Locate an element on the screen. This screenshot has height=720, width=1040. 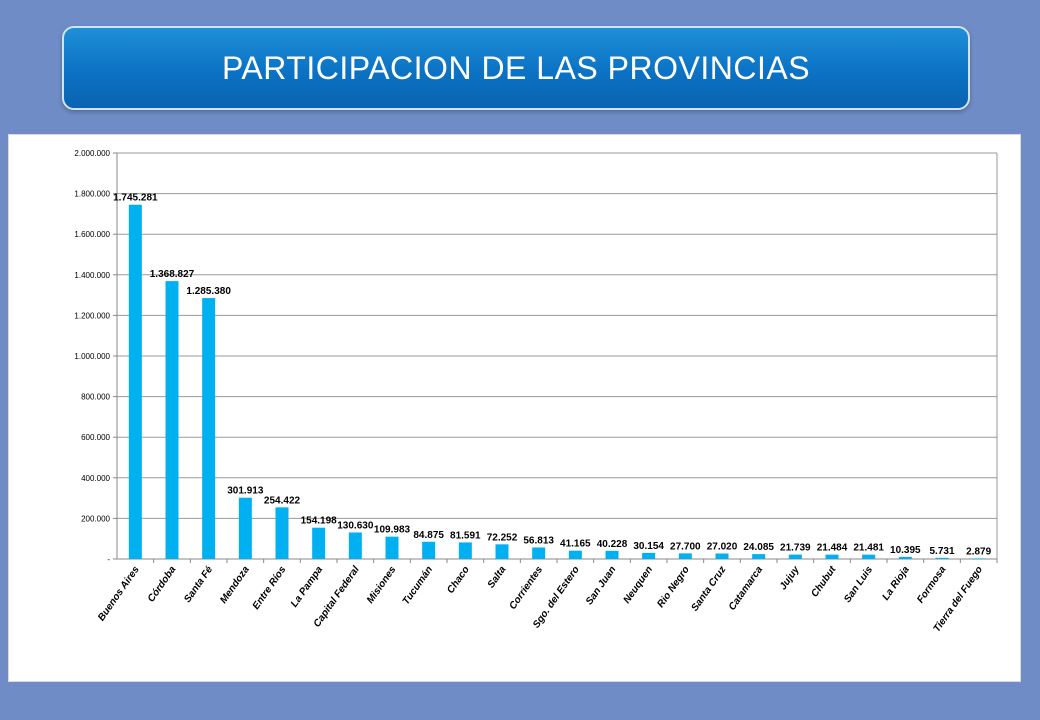
y-tick-label: 1.400.000 is located at coordinates (92, 275).